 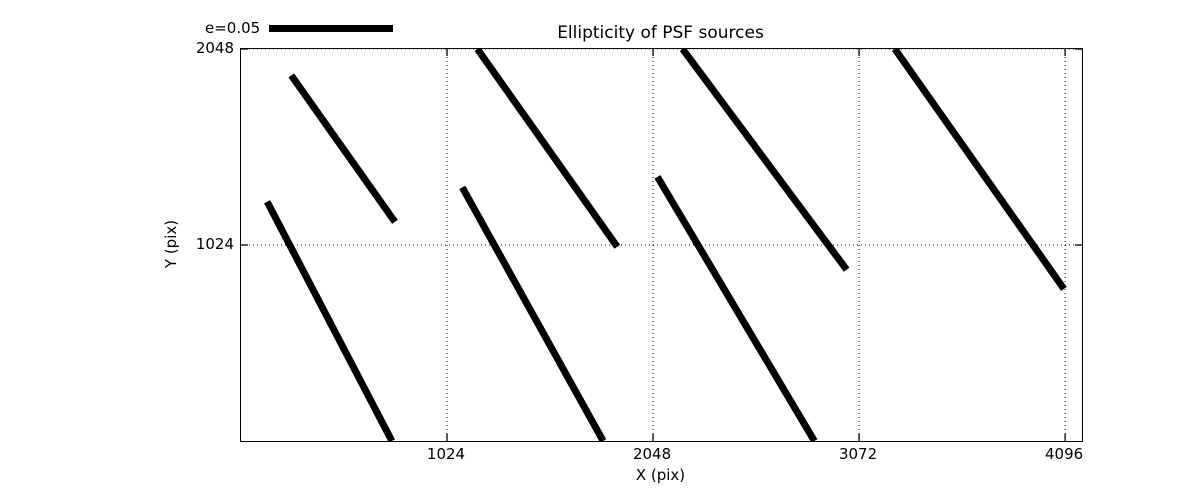 I want to click on y-tick-label: 2048, so click(x=214, y=48).